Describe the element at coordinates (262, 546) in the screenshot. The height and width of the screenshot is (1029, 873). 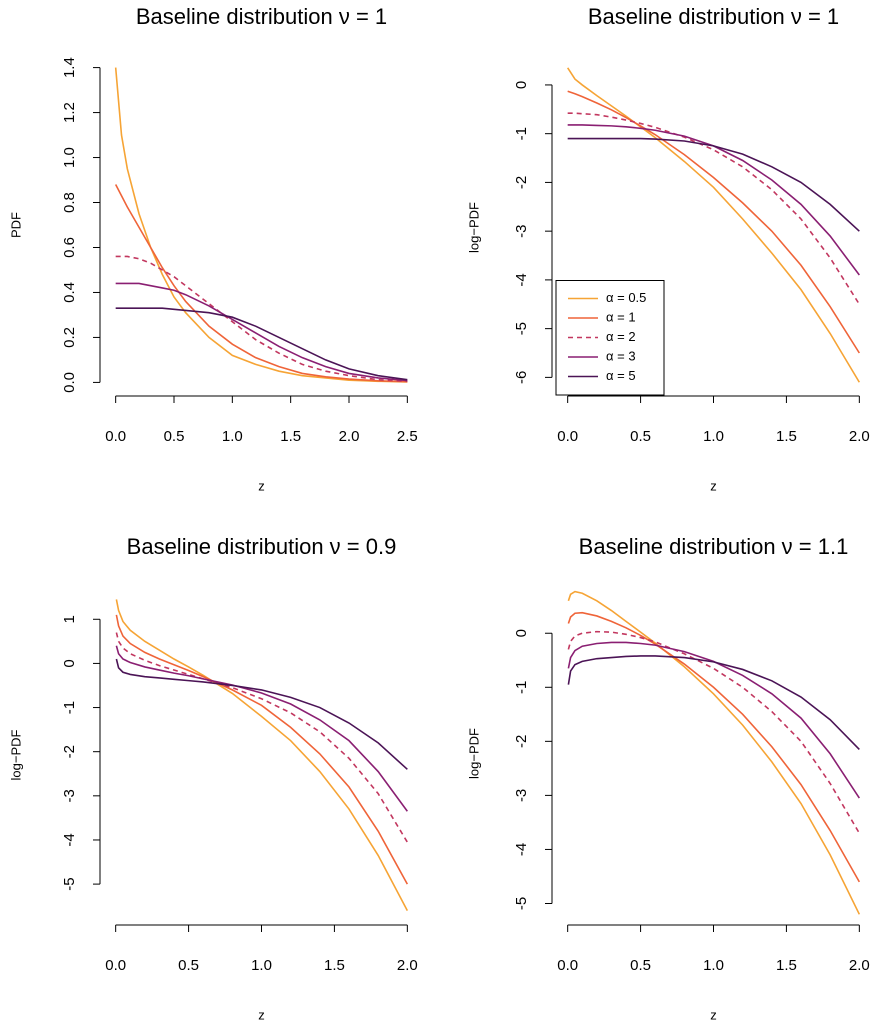
I see `chart-title: Baseline distribution ν = 0.9` at that location.